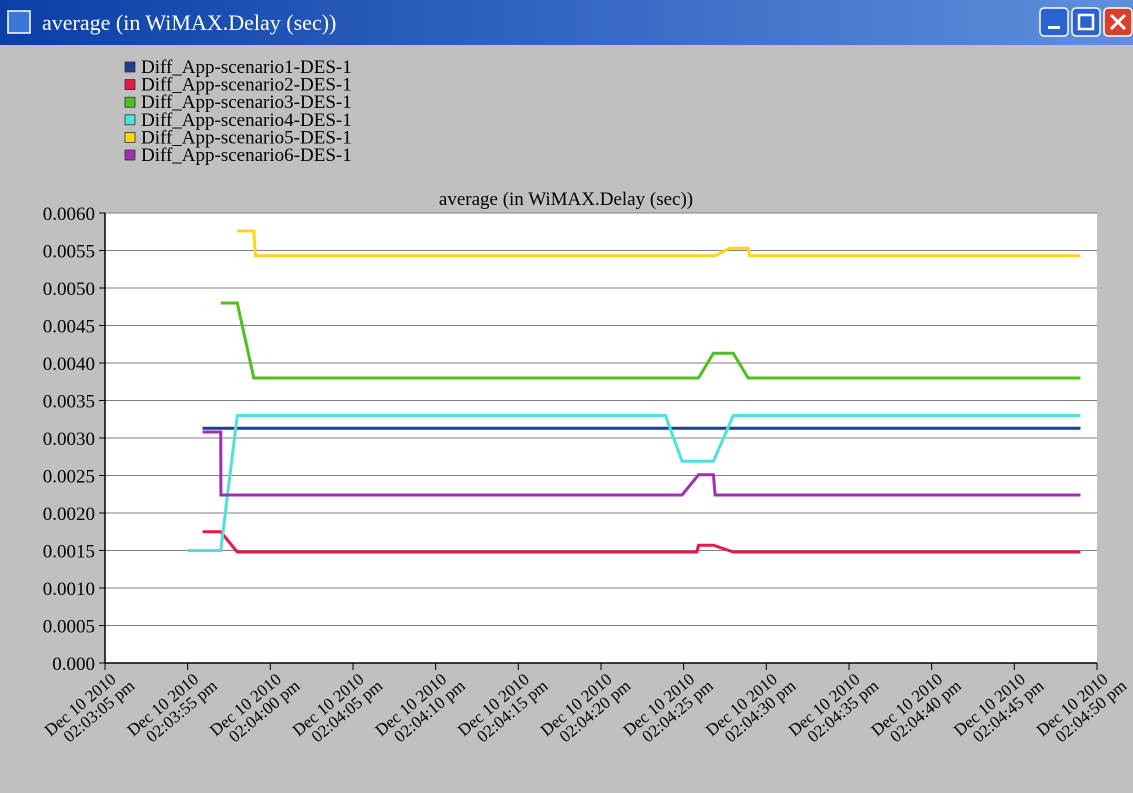  Describe the element at coordinates (189, 22) in the screenshot. I see `window-title: average (in WiMAX.Delay (sec))` at that location.